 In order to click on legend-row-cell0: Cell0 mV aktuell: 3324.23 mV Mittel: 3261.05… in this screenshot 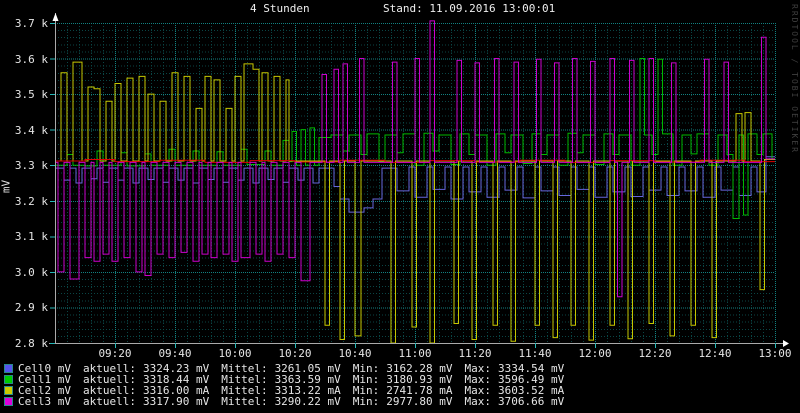, I will do `click(284, 368)`.